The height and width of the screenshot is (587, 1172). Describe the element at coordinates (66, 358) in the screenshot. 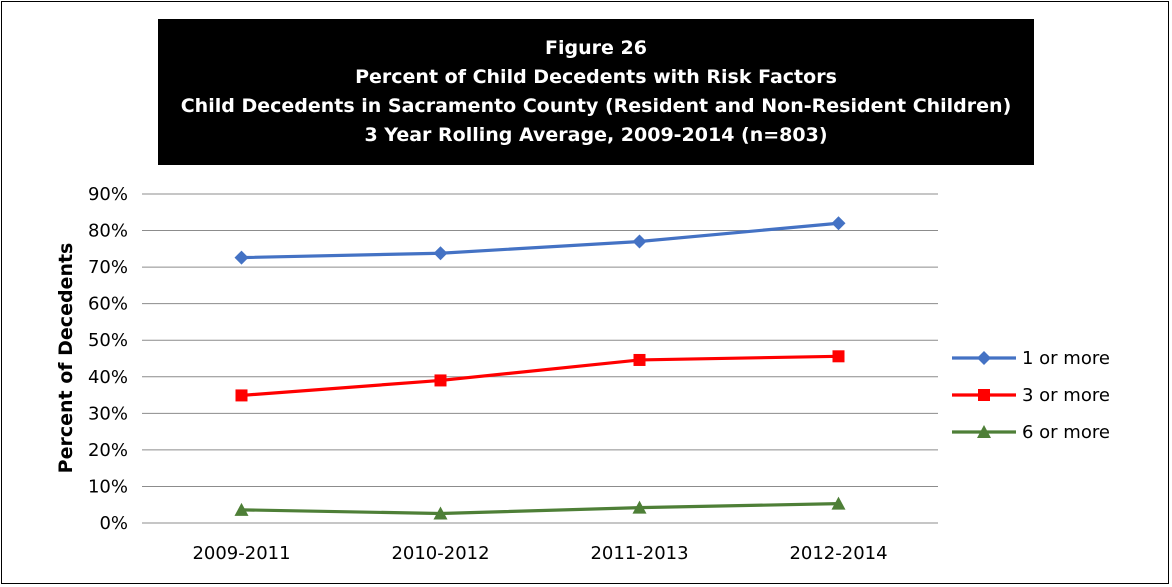

I see `y-axis-label: Percent of Decedents` at that location.